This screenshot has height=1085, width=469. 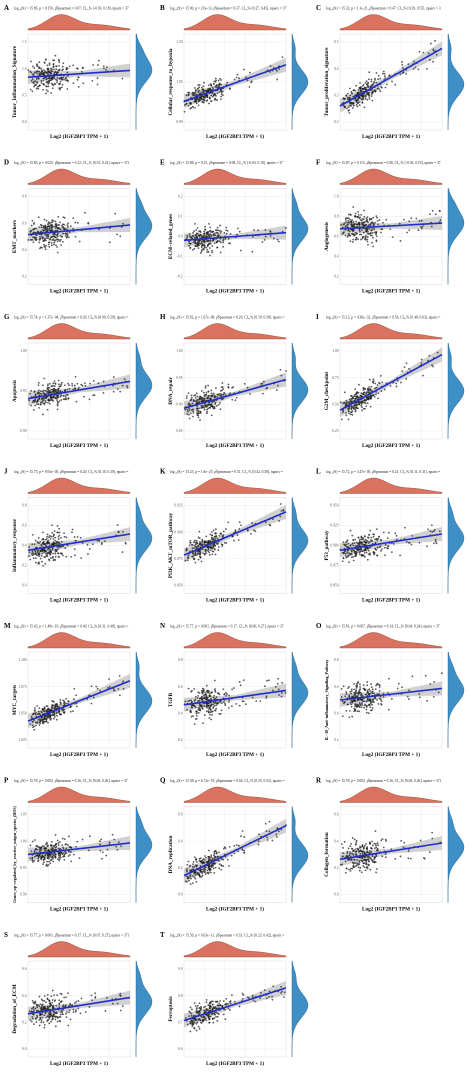 What do you see at coordinates (22, 660) in the screenshot?
I see `y-tick-label: 1.100` at bounding box center [22, 660].